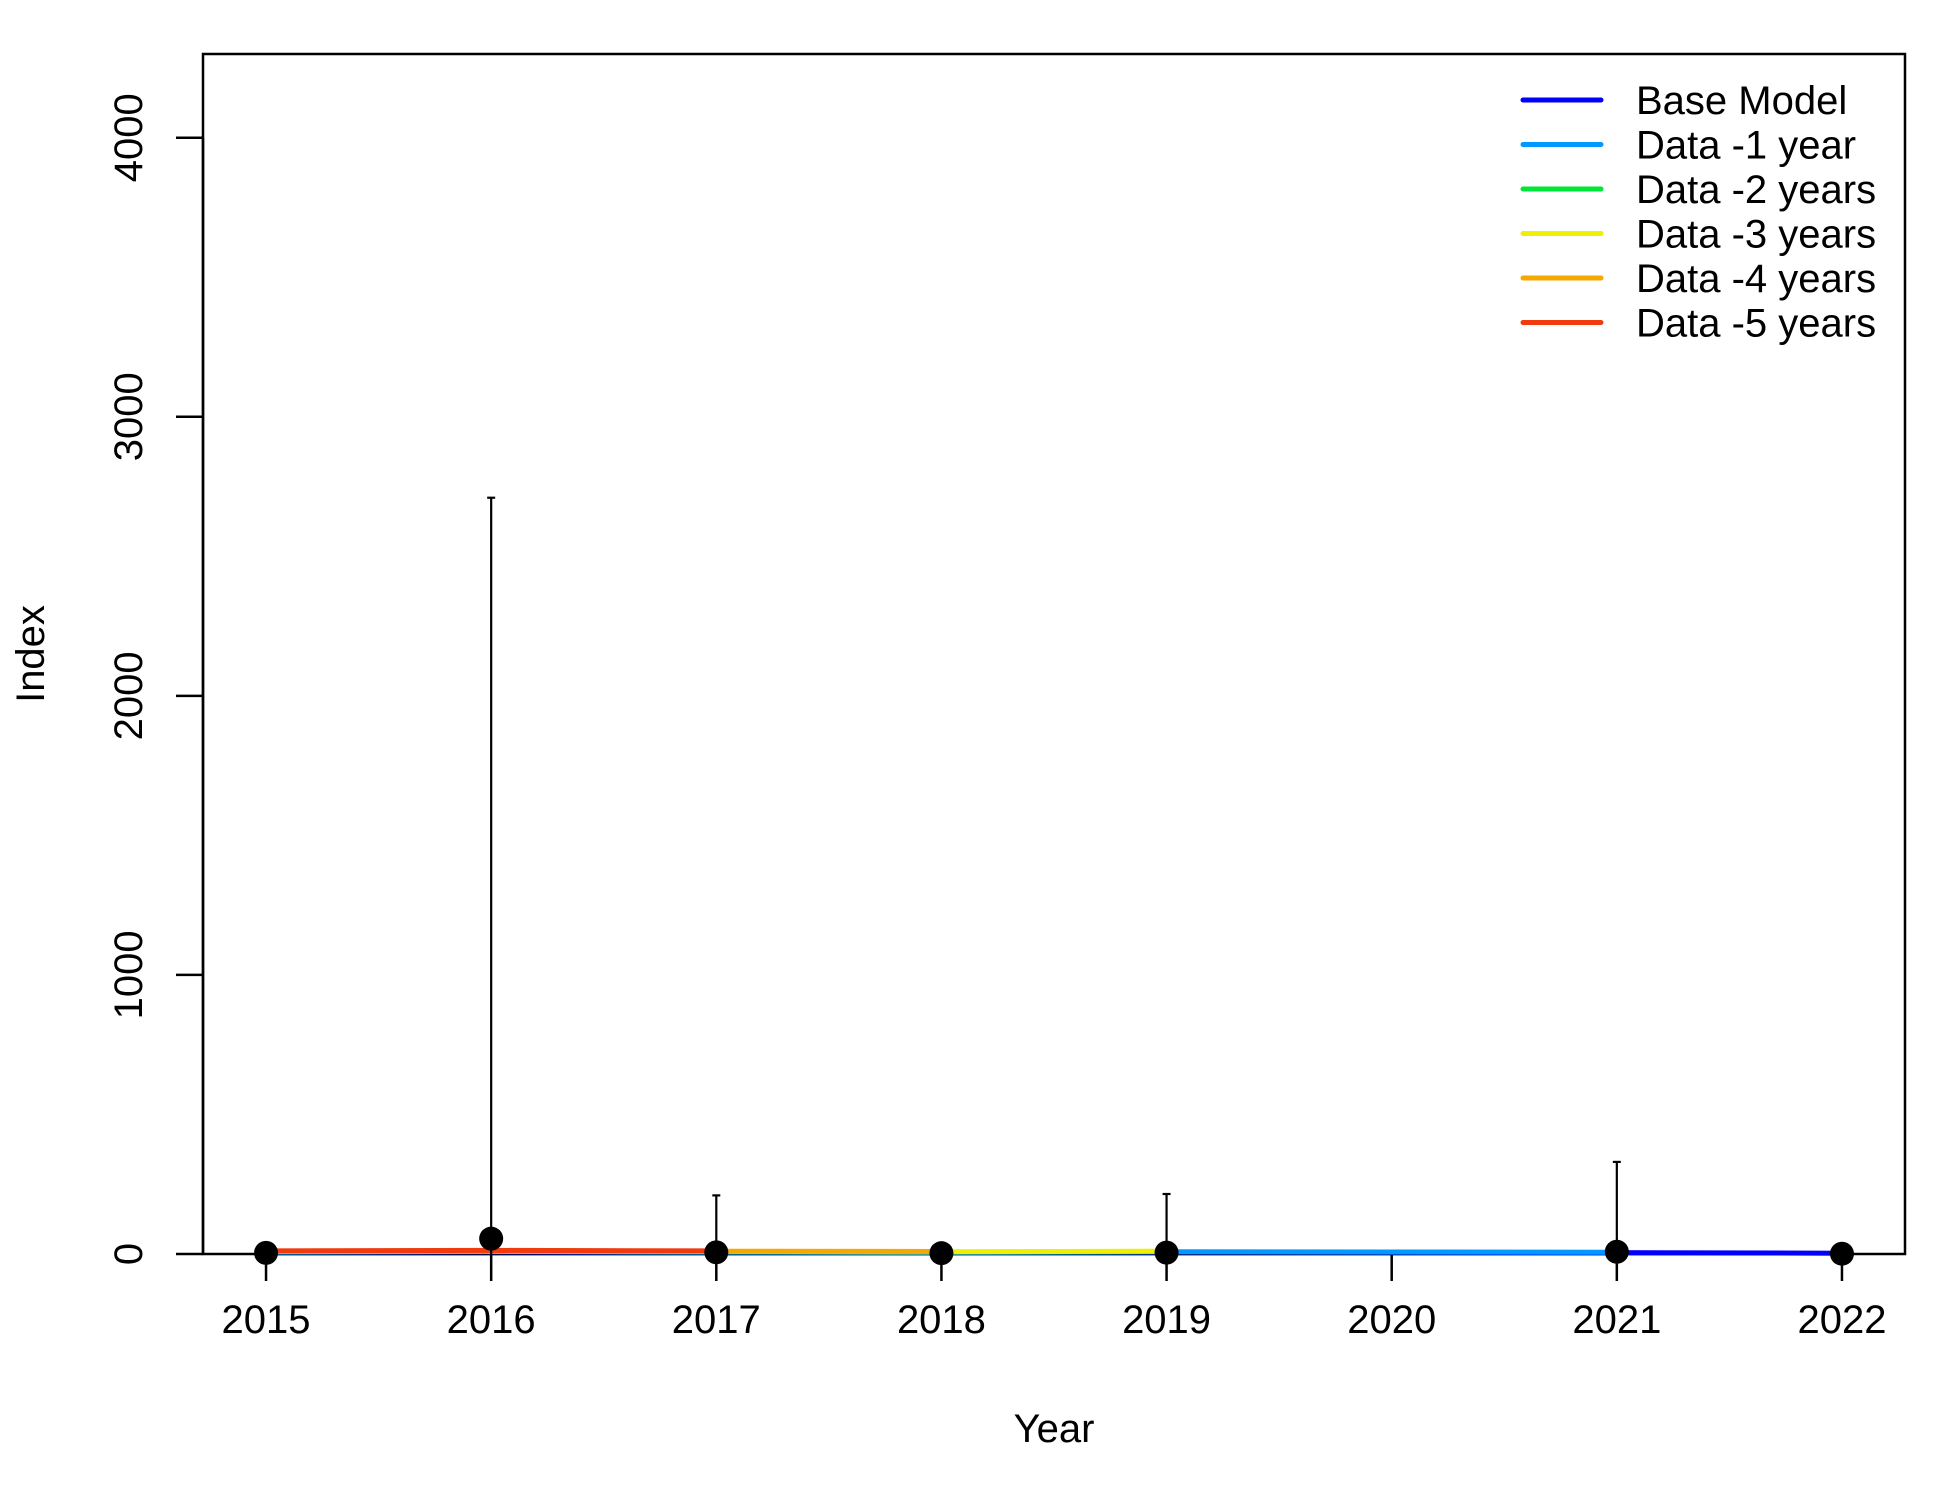 Image resolution: width=1950 pixels, height=1500 pixels. Describe the element at coordinates (1756, 279) in the screenshot. I see `legend-label: Data -4 years` at that location.